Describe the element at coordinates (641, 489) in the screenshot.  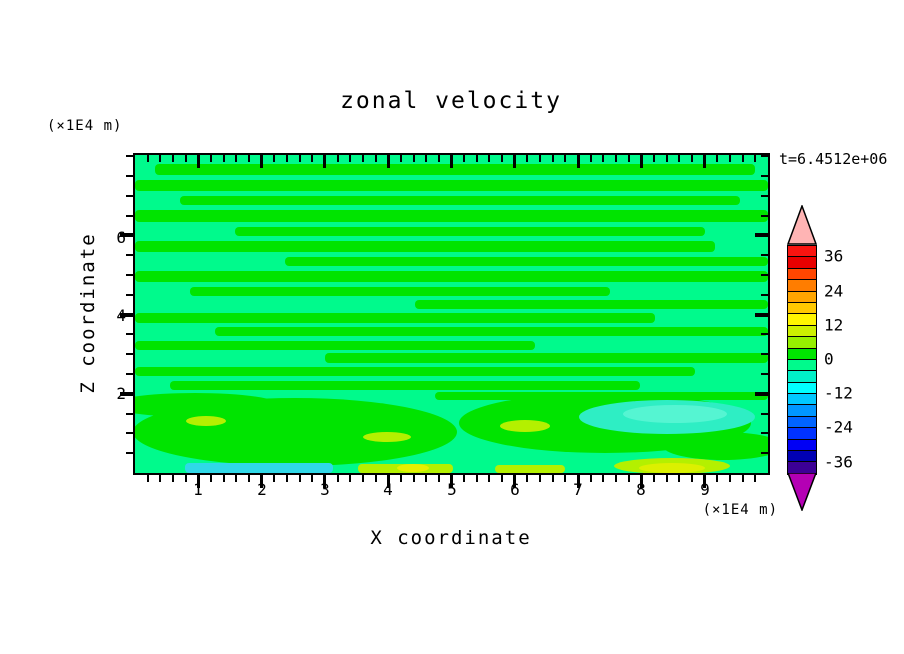
I see `x-tick-label: 8` at that location.